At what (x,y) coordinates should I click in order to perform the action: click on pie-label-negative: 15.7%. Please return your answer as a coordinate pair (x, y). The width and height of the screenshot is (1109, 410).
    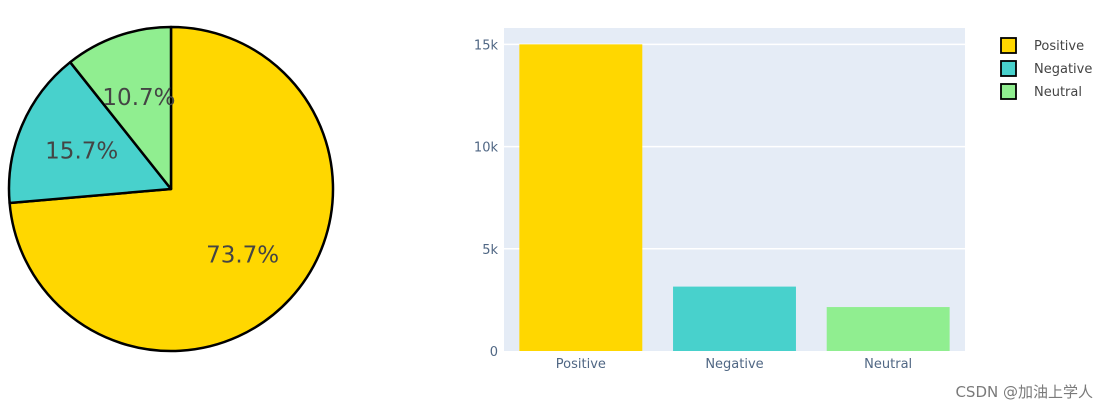
    Looking at the image, I should click on (81, 152).